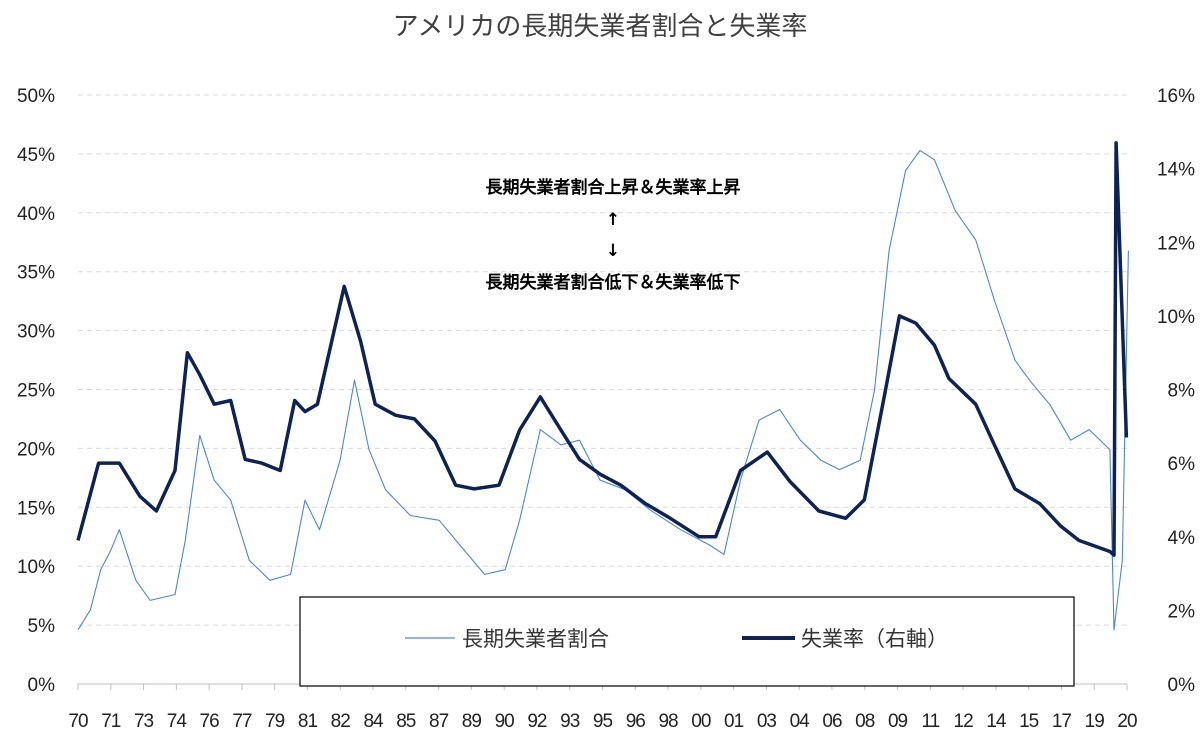 The width and height of the screenshot is (1200, 741). Describe the element at coordinates (111, 721) in the screenshot. I see `x-tick-label: 71` at that location.